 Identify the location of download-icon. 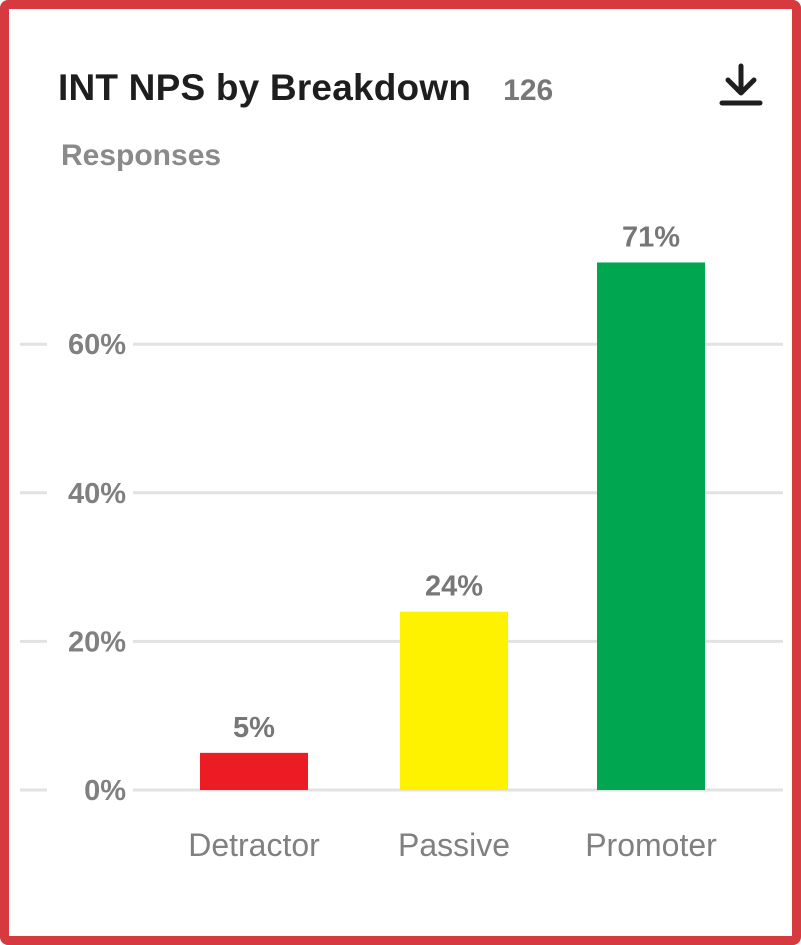
(741, 84).